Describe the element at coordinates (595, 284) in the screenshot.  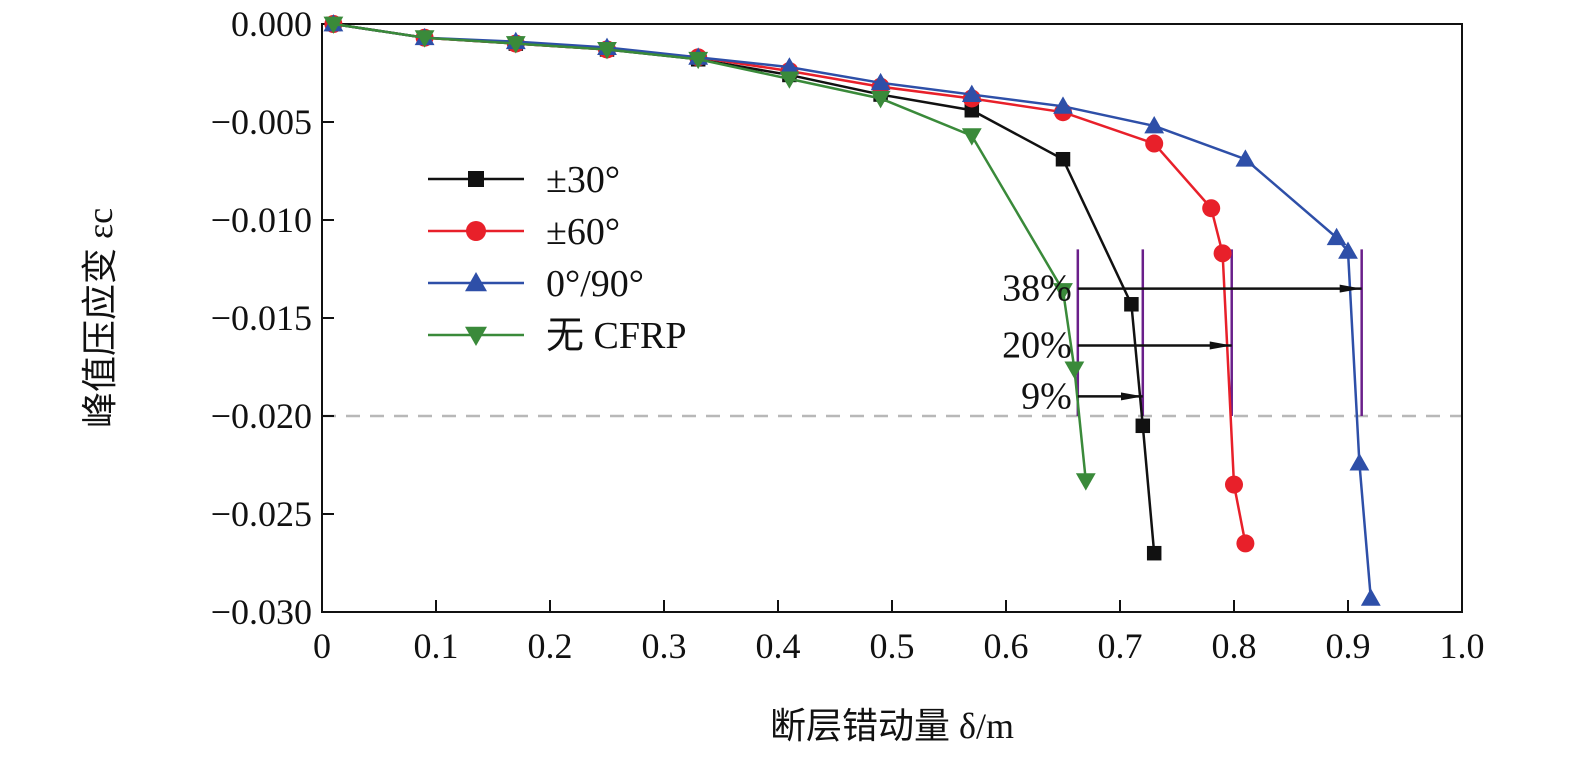
I see `legend-label: 0°/90°` at that location.